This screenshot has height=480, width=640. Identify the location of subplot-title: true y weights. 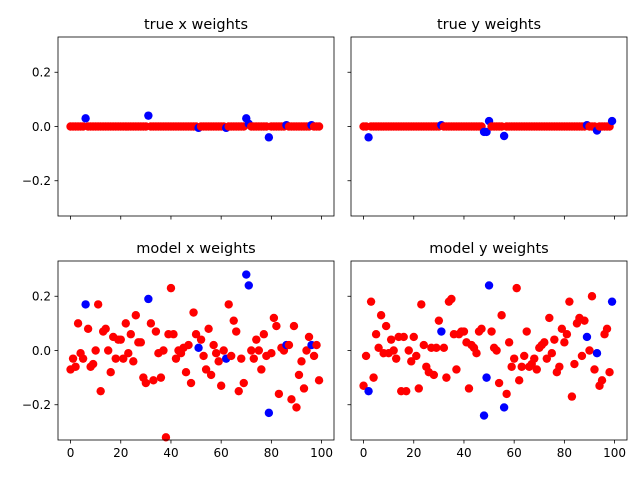
(489, 25).